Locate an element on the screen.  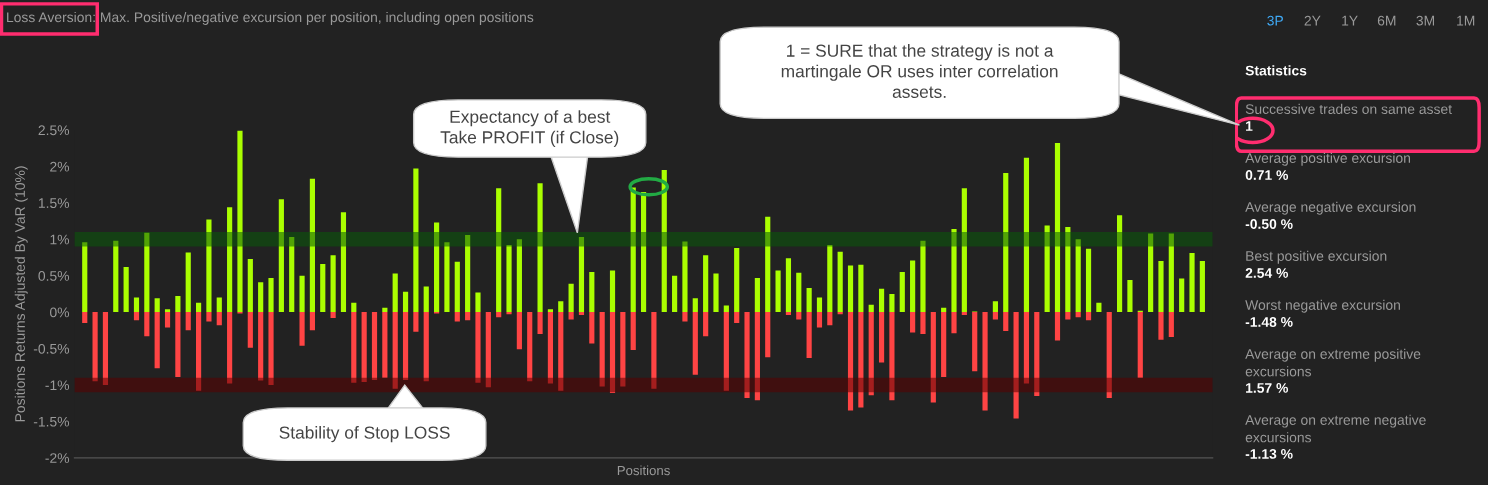
text: 3P is located at coordinates (1275, 20).